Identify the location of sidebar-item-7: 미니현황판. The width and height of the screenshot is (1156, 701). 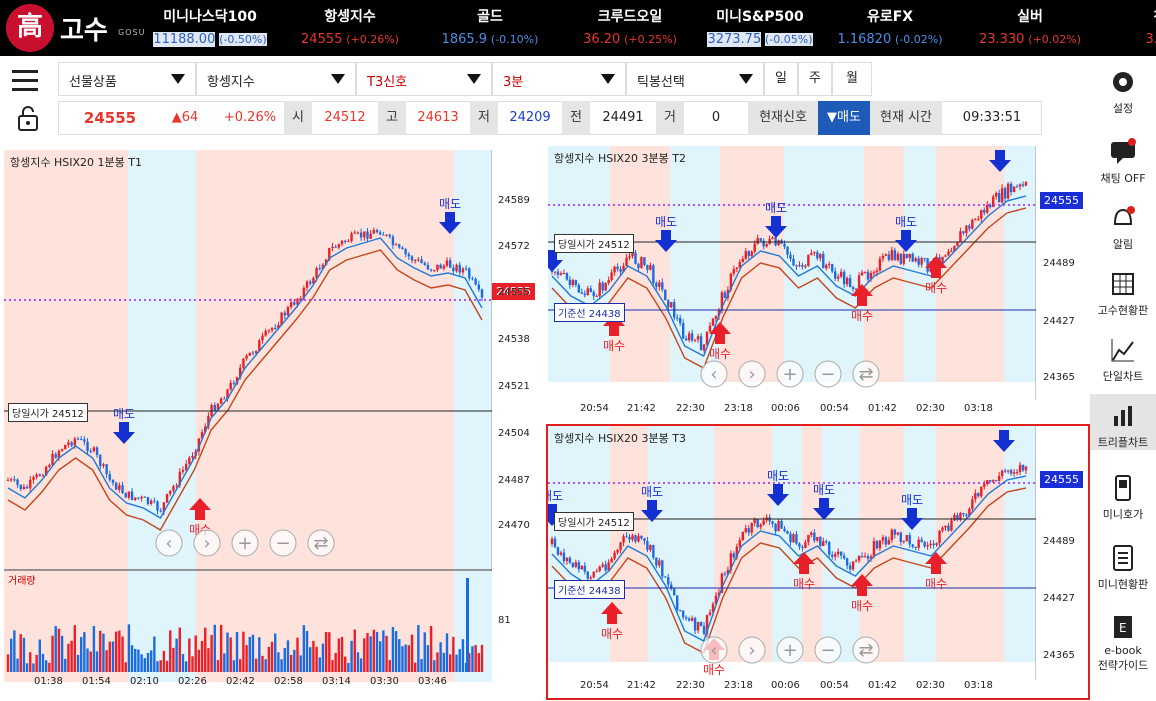
(1123, 566).